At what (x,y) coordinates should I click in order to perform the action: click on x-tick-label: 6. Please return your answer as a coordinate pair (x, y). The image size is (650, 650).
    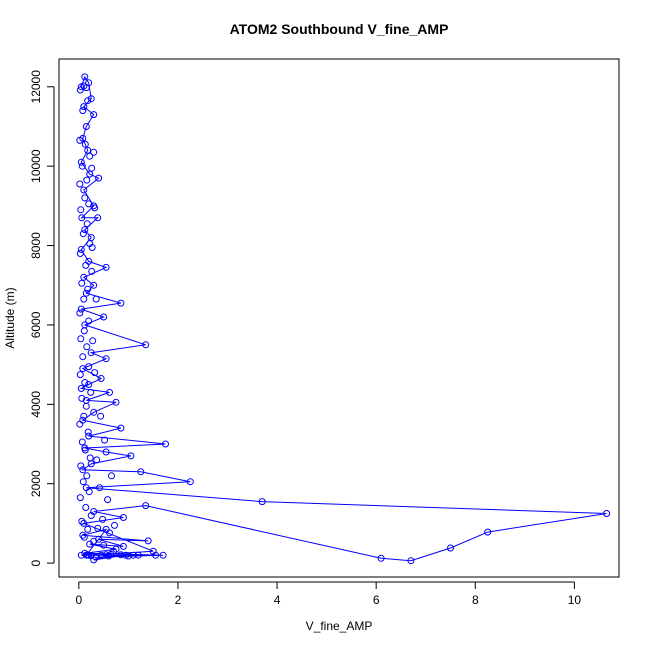
    Looking at the image, I should click on (376, 600).